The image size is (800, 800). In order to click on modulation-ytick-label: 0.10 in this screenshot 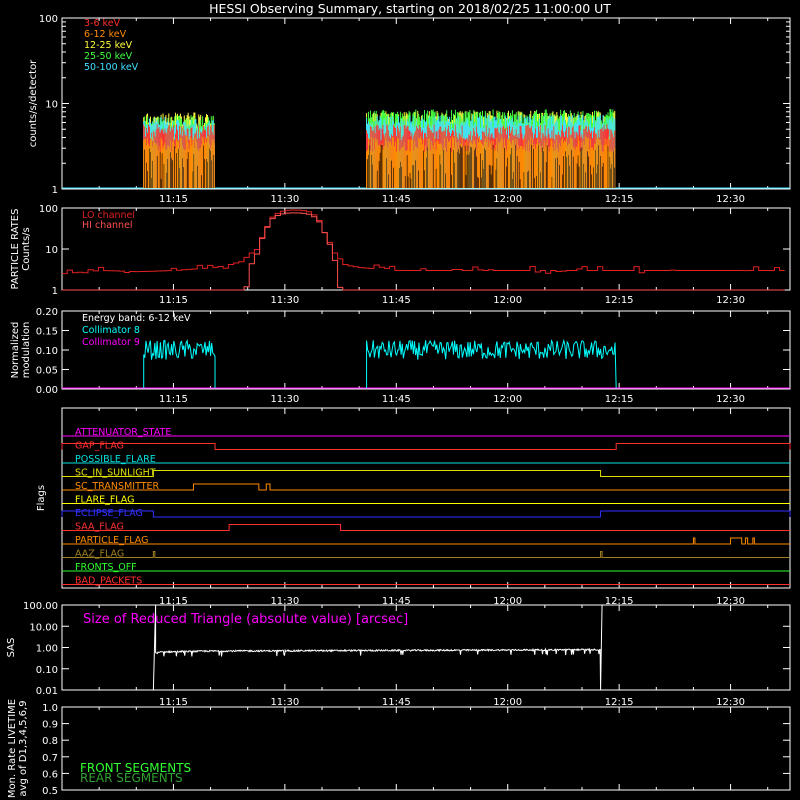, I will do `click(47, 351)`.